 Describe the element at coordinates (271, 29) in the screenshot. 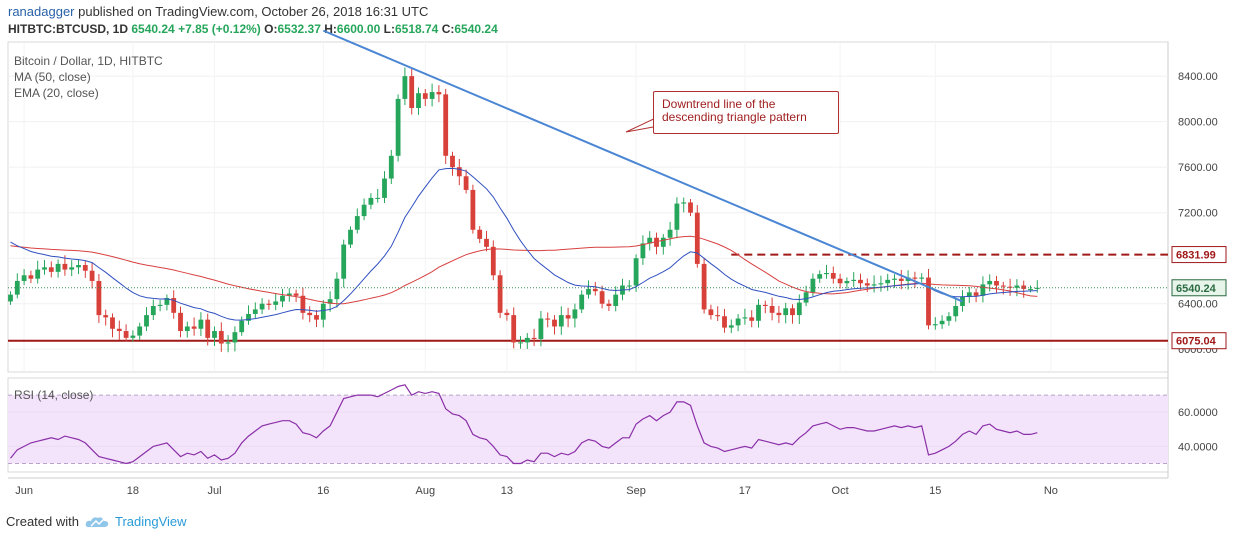

I see `open-label: O:` at that location.